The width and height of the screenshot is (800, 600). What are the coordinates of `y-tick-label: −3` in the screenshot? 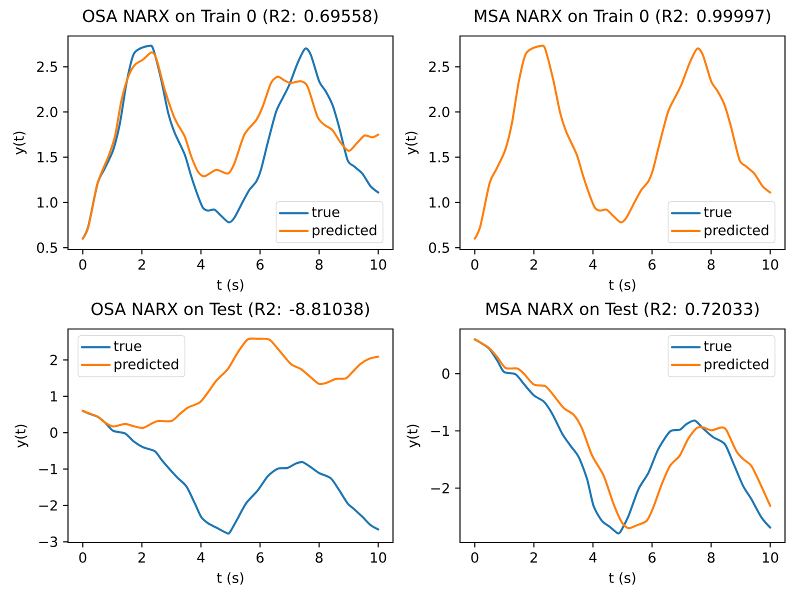 It's located at (48, 542).